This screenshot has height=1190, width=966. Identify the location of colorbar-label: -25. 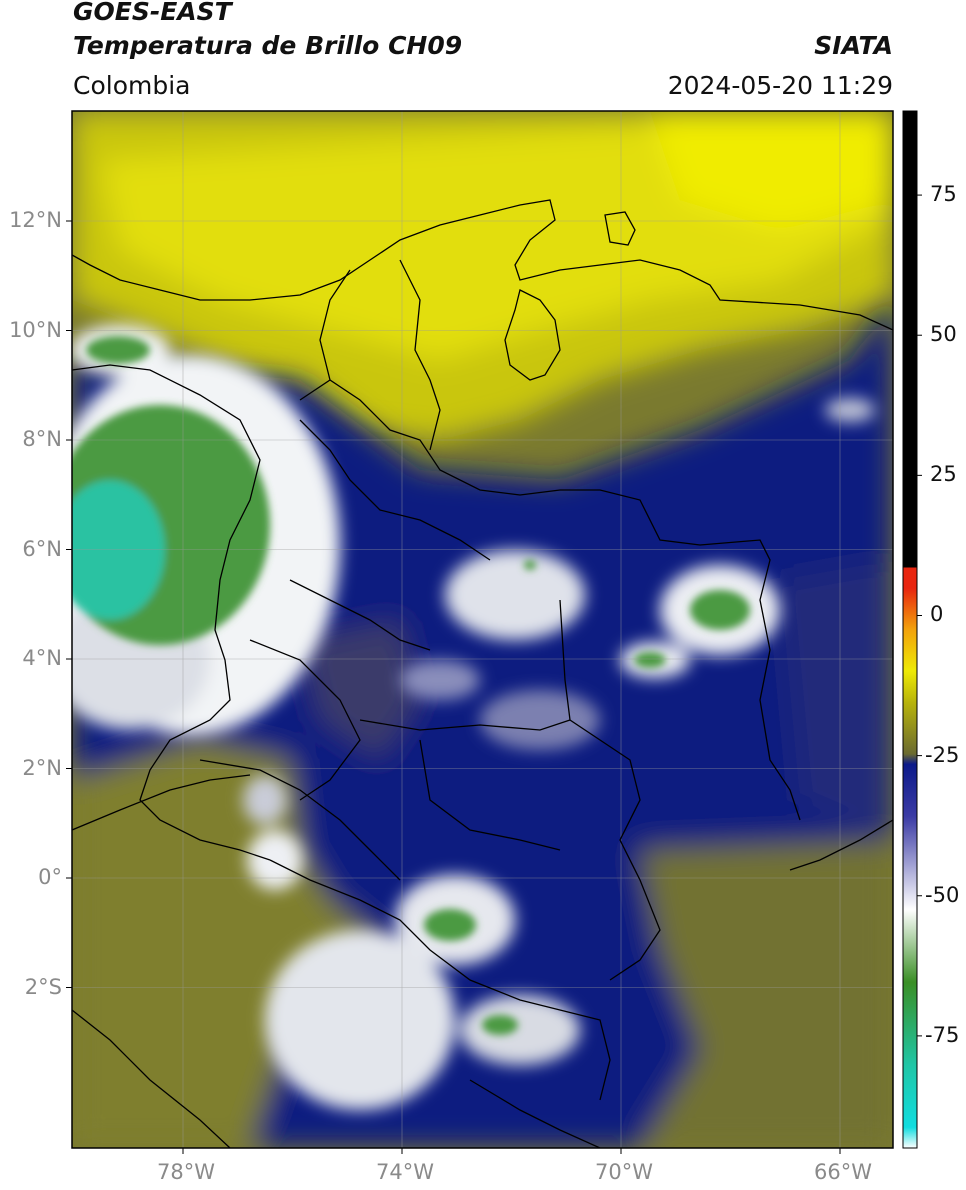
(942, 754).